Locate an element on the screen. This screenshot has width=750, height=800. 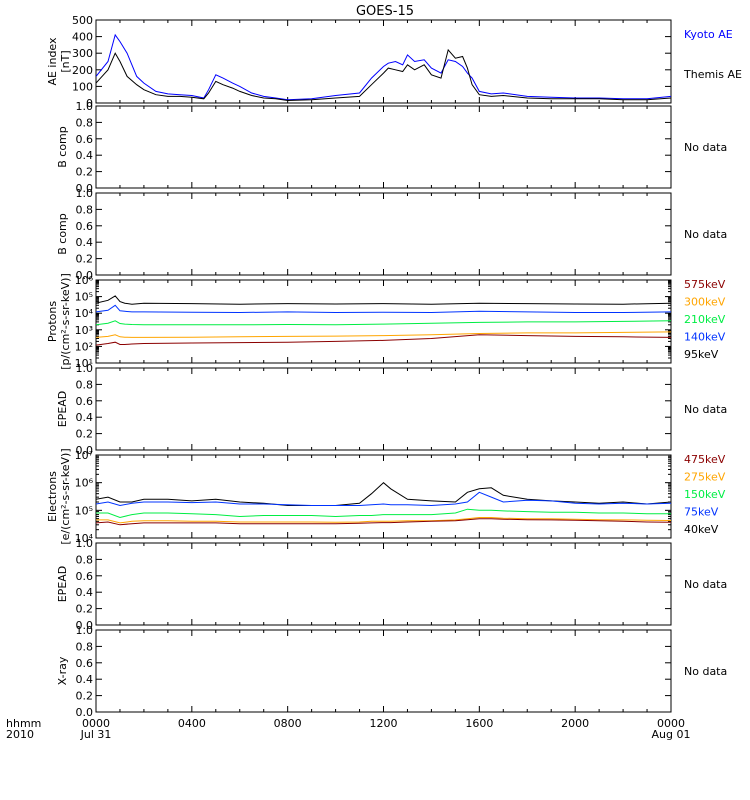
series-line-95kev is located at coordinates (383, 300).